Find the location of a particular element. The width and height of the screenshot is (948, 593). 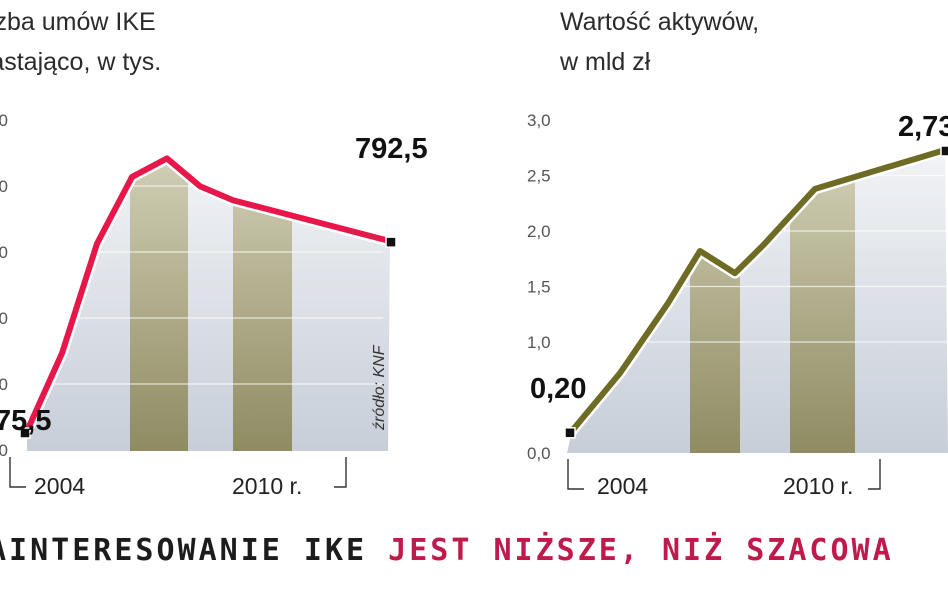

end-value-label: 792,5 is located at coordinates (391, 149).